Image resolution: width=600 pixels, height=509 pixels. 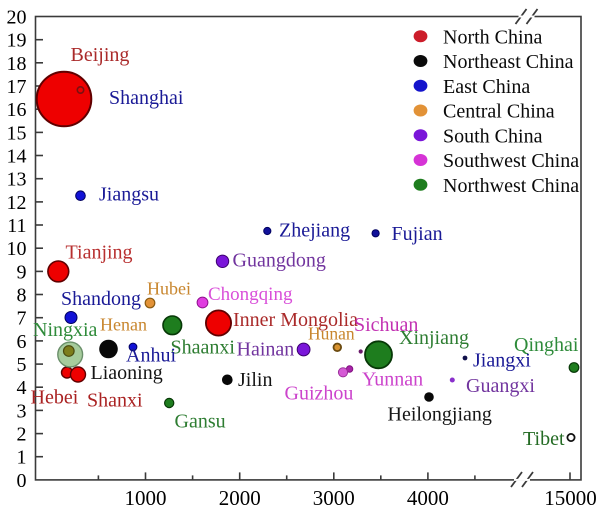 What do you see at coordinates (508, 62) in the screenshot?
I see `svg-text: Northeast China` at bounding box center [508, 62].